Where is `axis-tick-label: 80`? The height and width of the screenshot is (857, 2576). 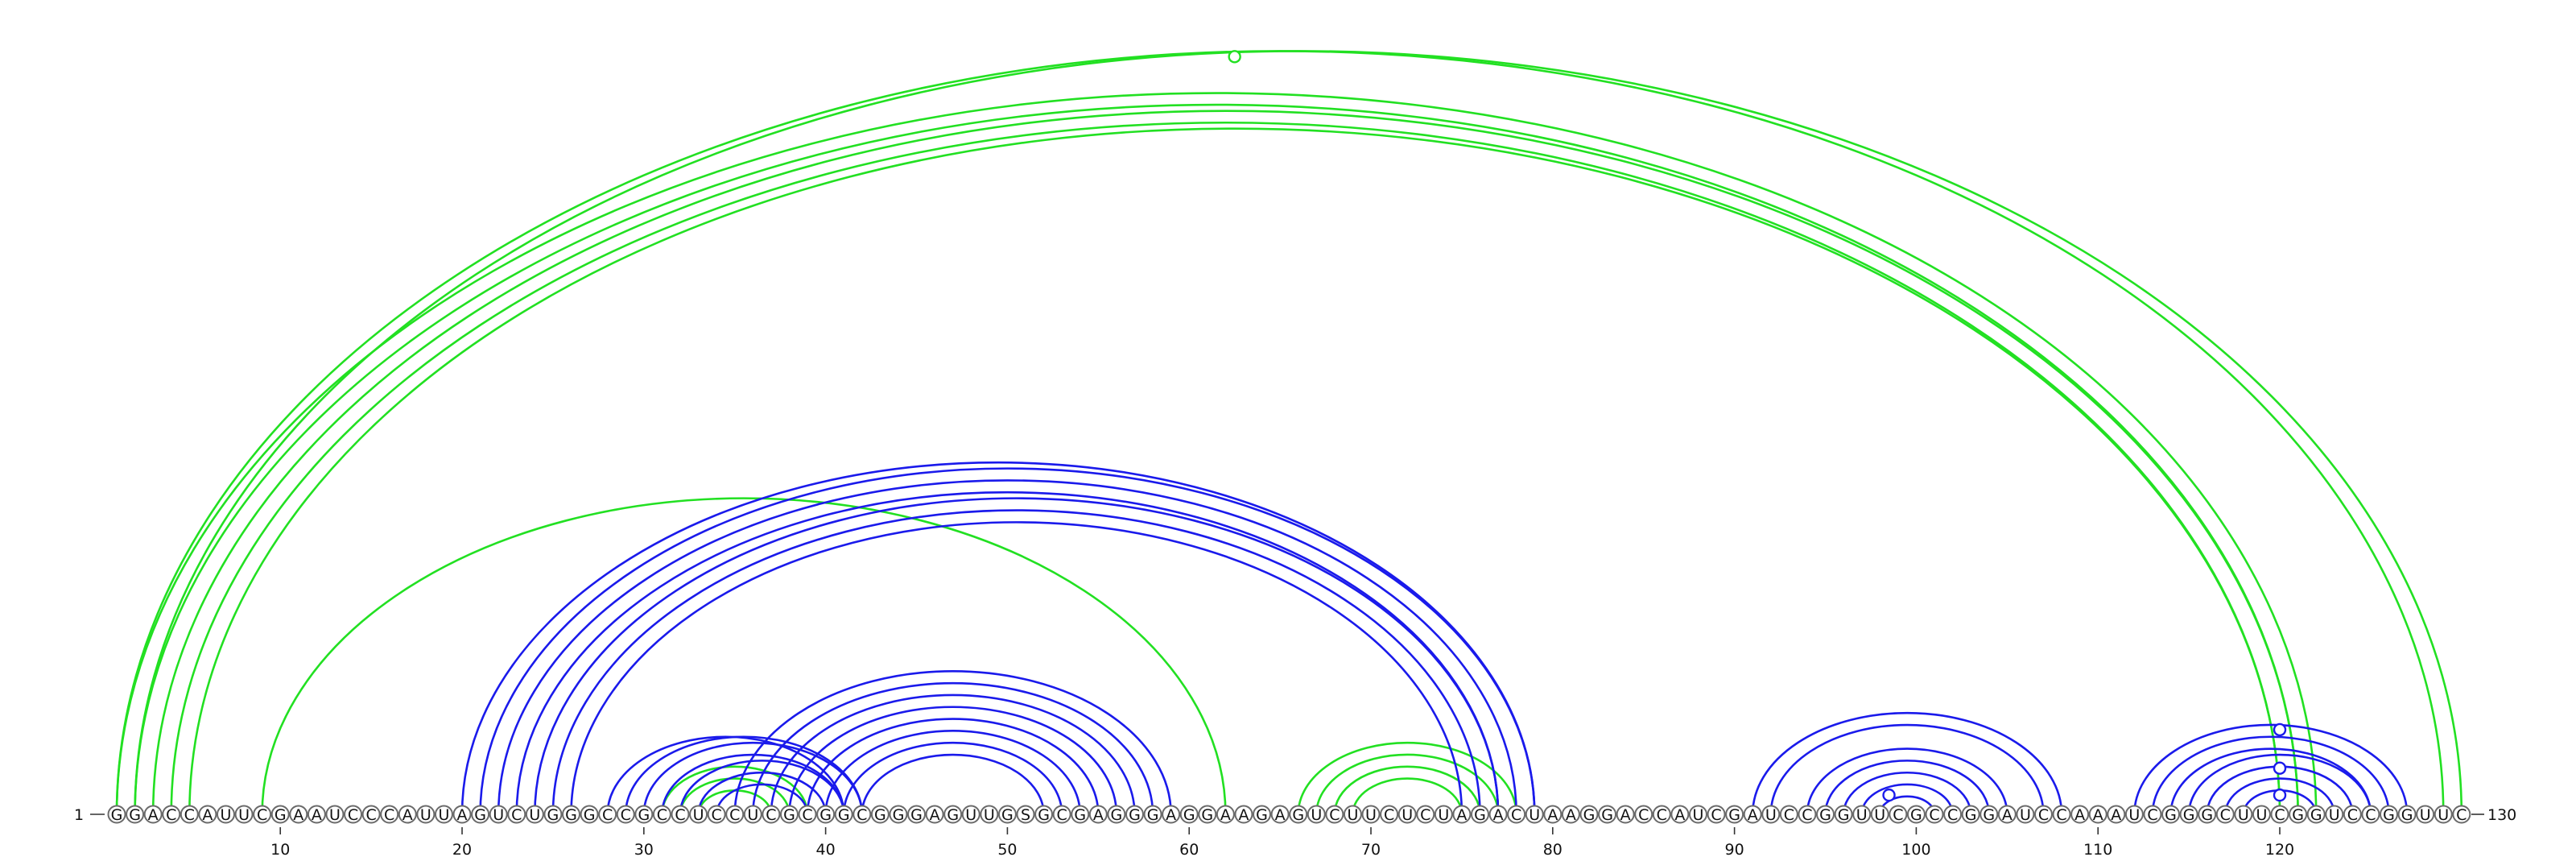 axis-tick-label: 80 is located at coordinates (1553, 849).